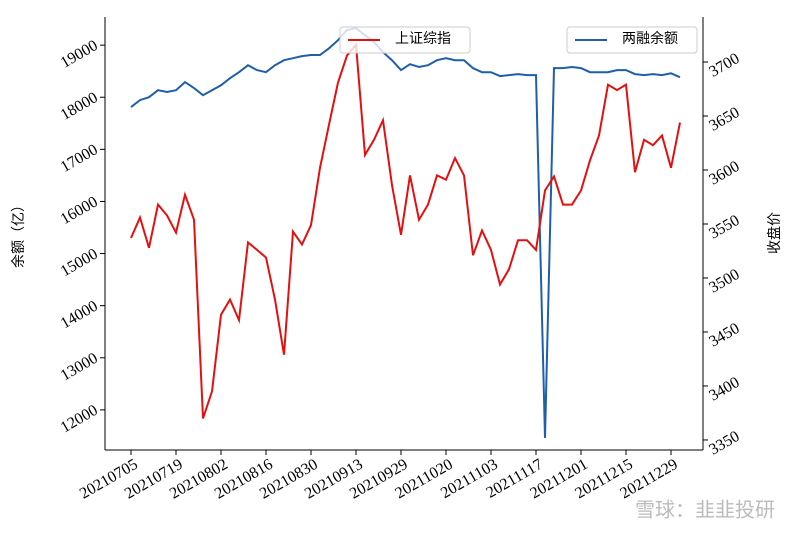 The height and width of the screenshot is (539, 800). Describe the element at coordinates (774, 233) in the screenshot. I see `y2-axis-label: 收盘价` at that location.